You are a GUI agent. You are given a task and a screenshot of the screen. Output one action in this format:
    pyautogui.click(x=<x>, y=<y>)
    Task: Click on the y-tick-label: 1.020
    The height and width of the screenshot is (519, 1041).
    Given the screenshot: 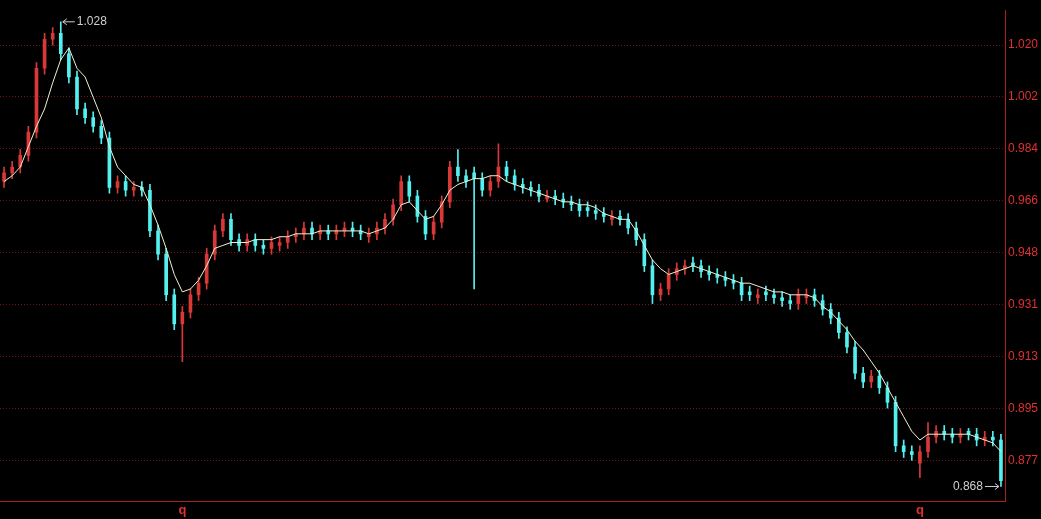 What is the action you would take?
    pyautogui.click(x=1023, y=44)
    